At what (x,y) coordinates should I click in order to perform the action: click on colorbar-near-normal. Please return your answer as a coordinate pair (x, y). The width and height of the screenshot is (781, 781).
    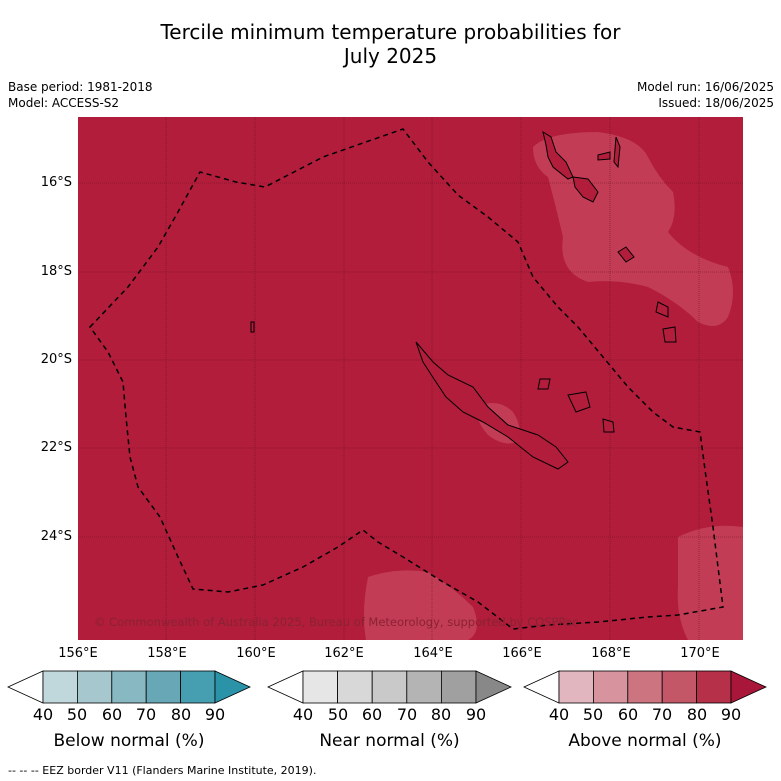
    Looking at the image, I should click on (389, 687).